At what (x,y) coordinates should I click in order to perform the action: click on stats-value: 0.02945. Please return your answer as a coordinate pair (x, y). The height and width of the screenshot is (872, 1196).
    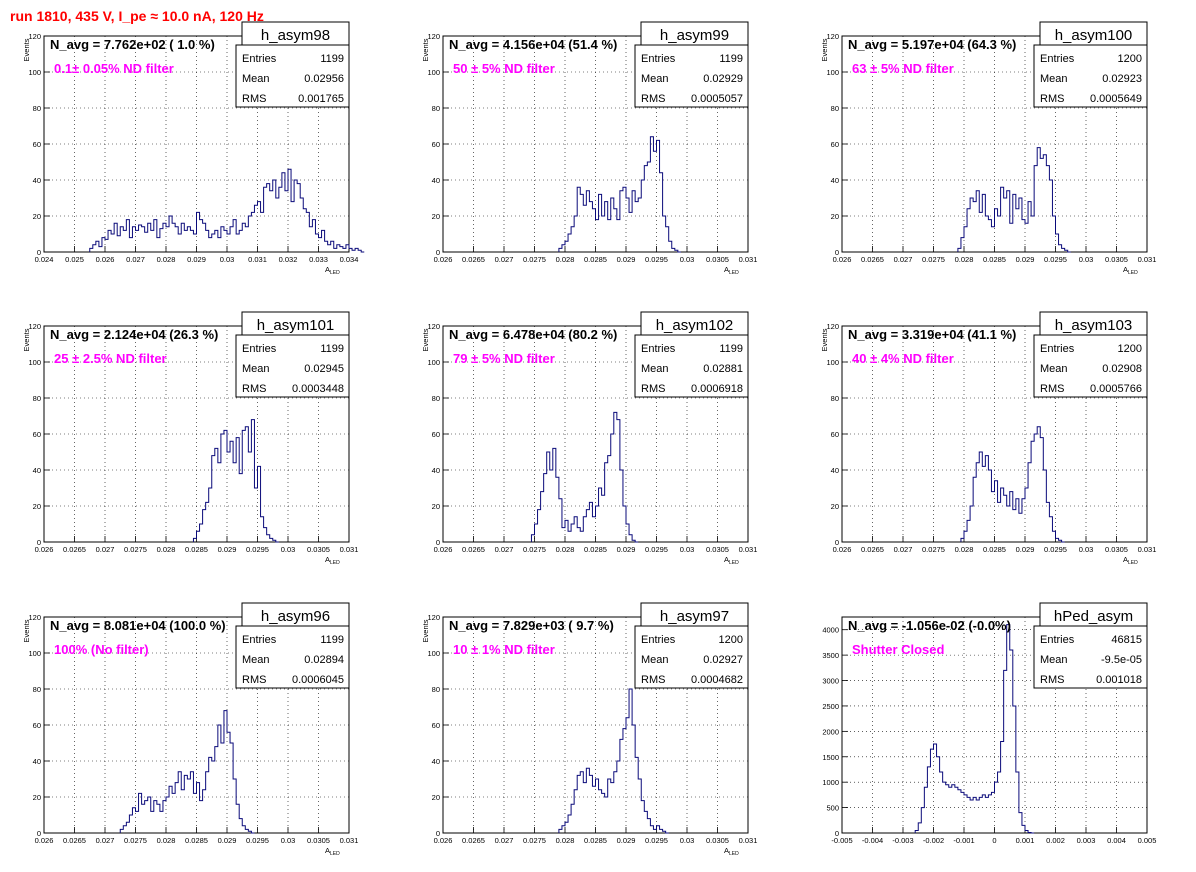
    Looking at the image, I should click on (324, 369).